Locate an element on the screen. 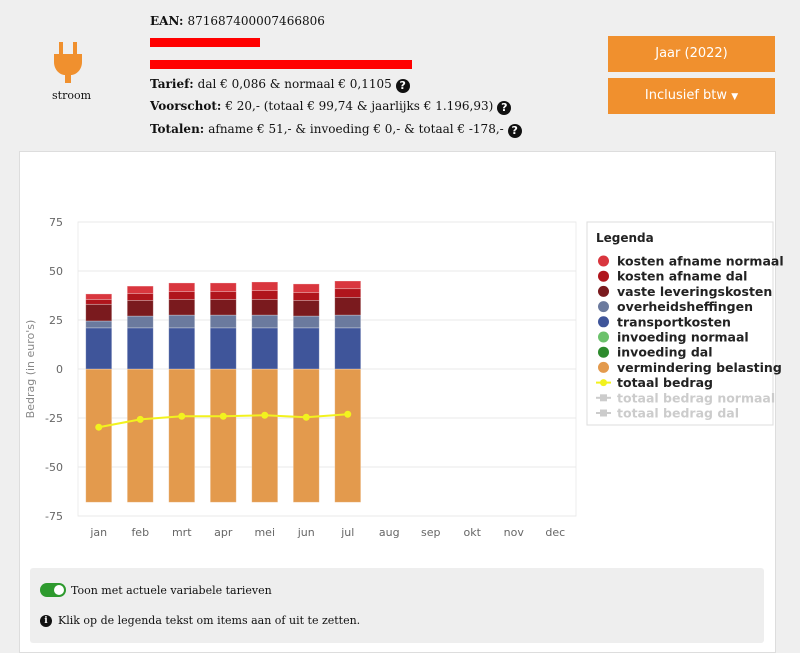 The height and width of the screenshot is (653, 800). value: 871687400007466806 is located at coordinates (256, 21).